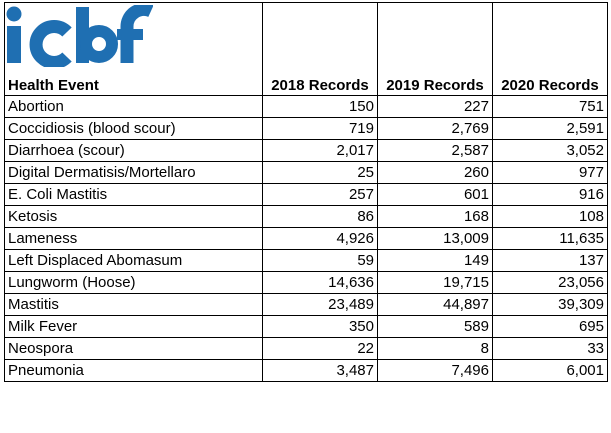 Image resolution: width=611 pixels, height=433 pixels. I want to click on event-name: Neospora, so click(133, 348).